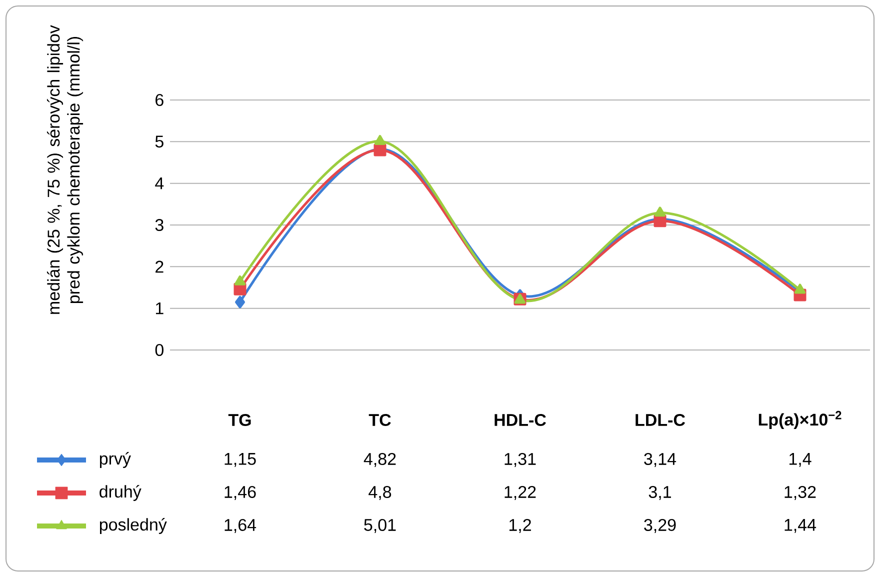 The width and height of the screenshot is (880, 577). I want to click on y-tick-label: 5, so click(159, 142).